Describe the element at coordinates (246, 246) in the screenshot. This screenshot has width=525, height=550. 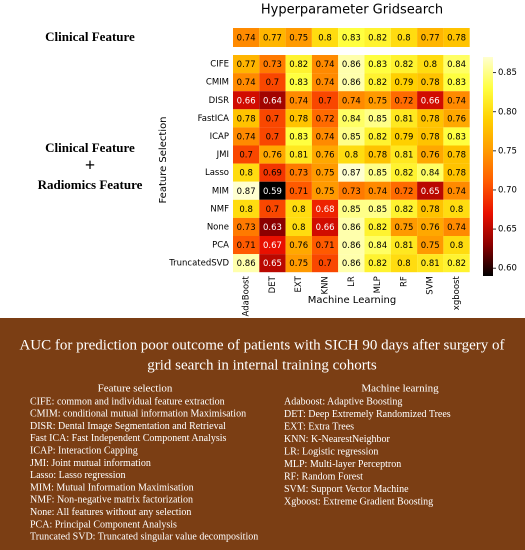
I see `cell-label: 0.71` at that location.